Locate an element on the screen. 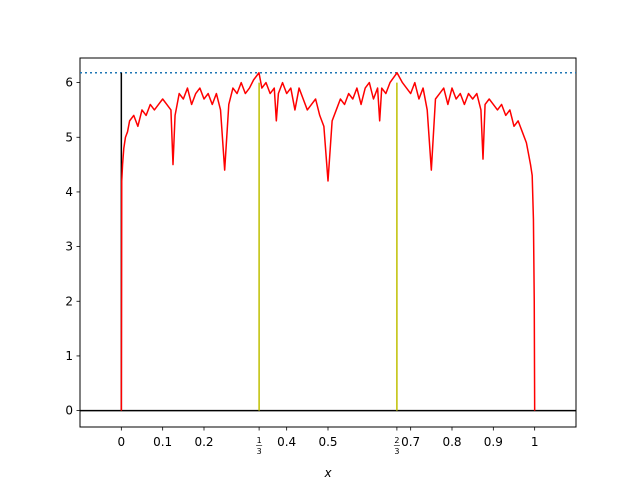  x-axis-ticks: 0 0.1 0.2 130.4 0.5 230.7 0.8 0.9 1 is located at coordinates (328, 441).